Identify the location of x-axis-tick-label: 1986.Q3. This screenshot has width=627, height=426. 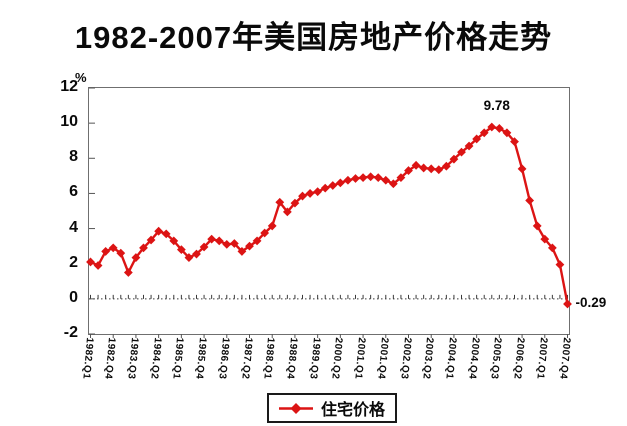
(223, 358).